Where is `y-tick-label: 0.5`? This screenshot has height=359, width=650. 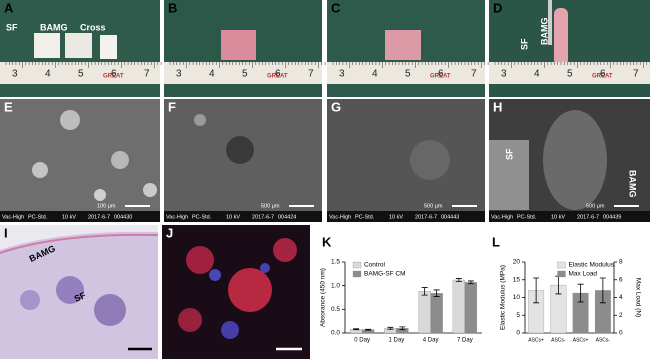
y-tick-label: 0.5 is located at coordinates (335, 309).